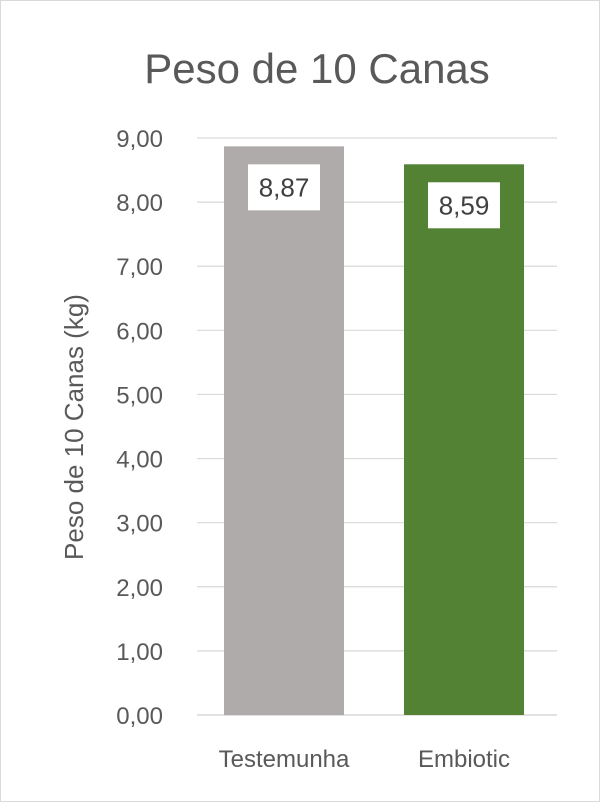 The image size is (600, 803). Describe the element at coordinates (139, 524) in the screenshot. I see `y-tick-label: 3,00` at that location.